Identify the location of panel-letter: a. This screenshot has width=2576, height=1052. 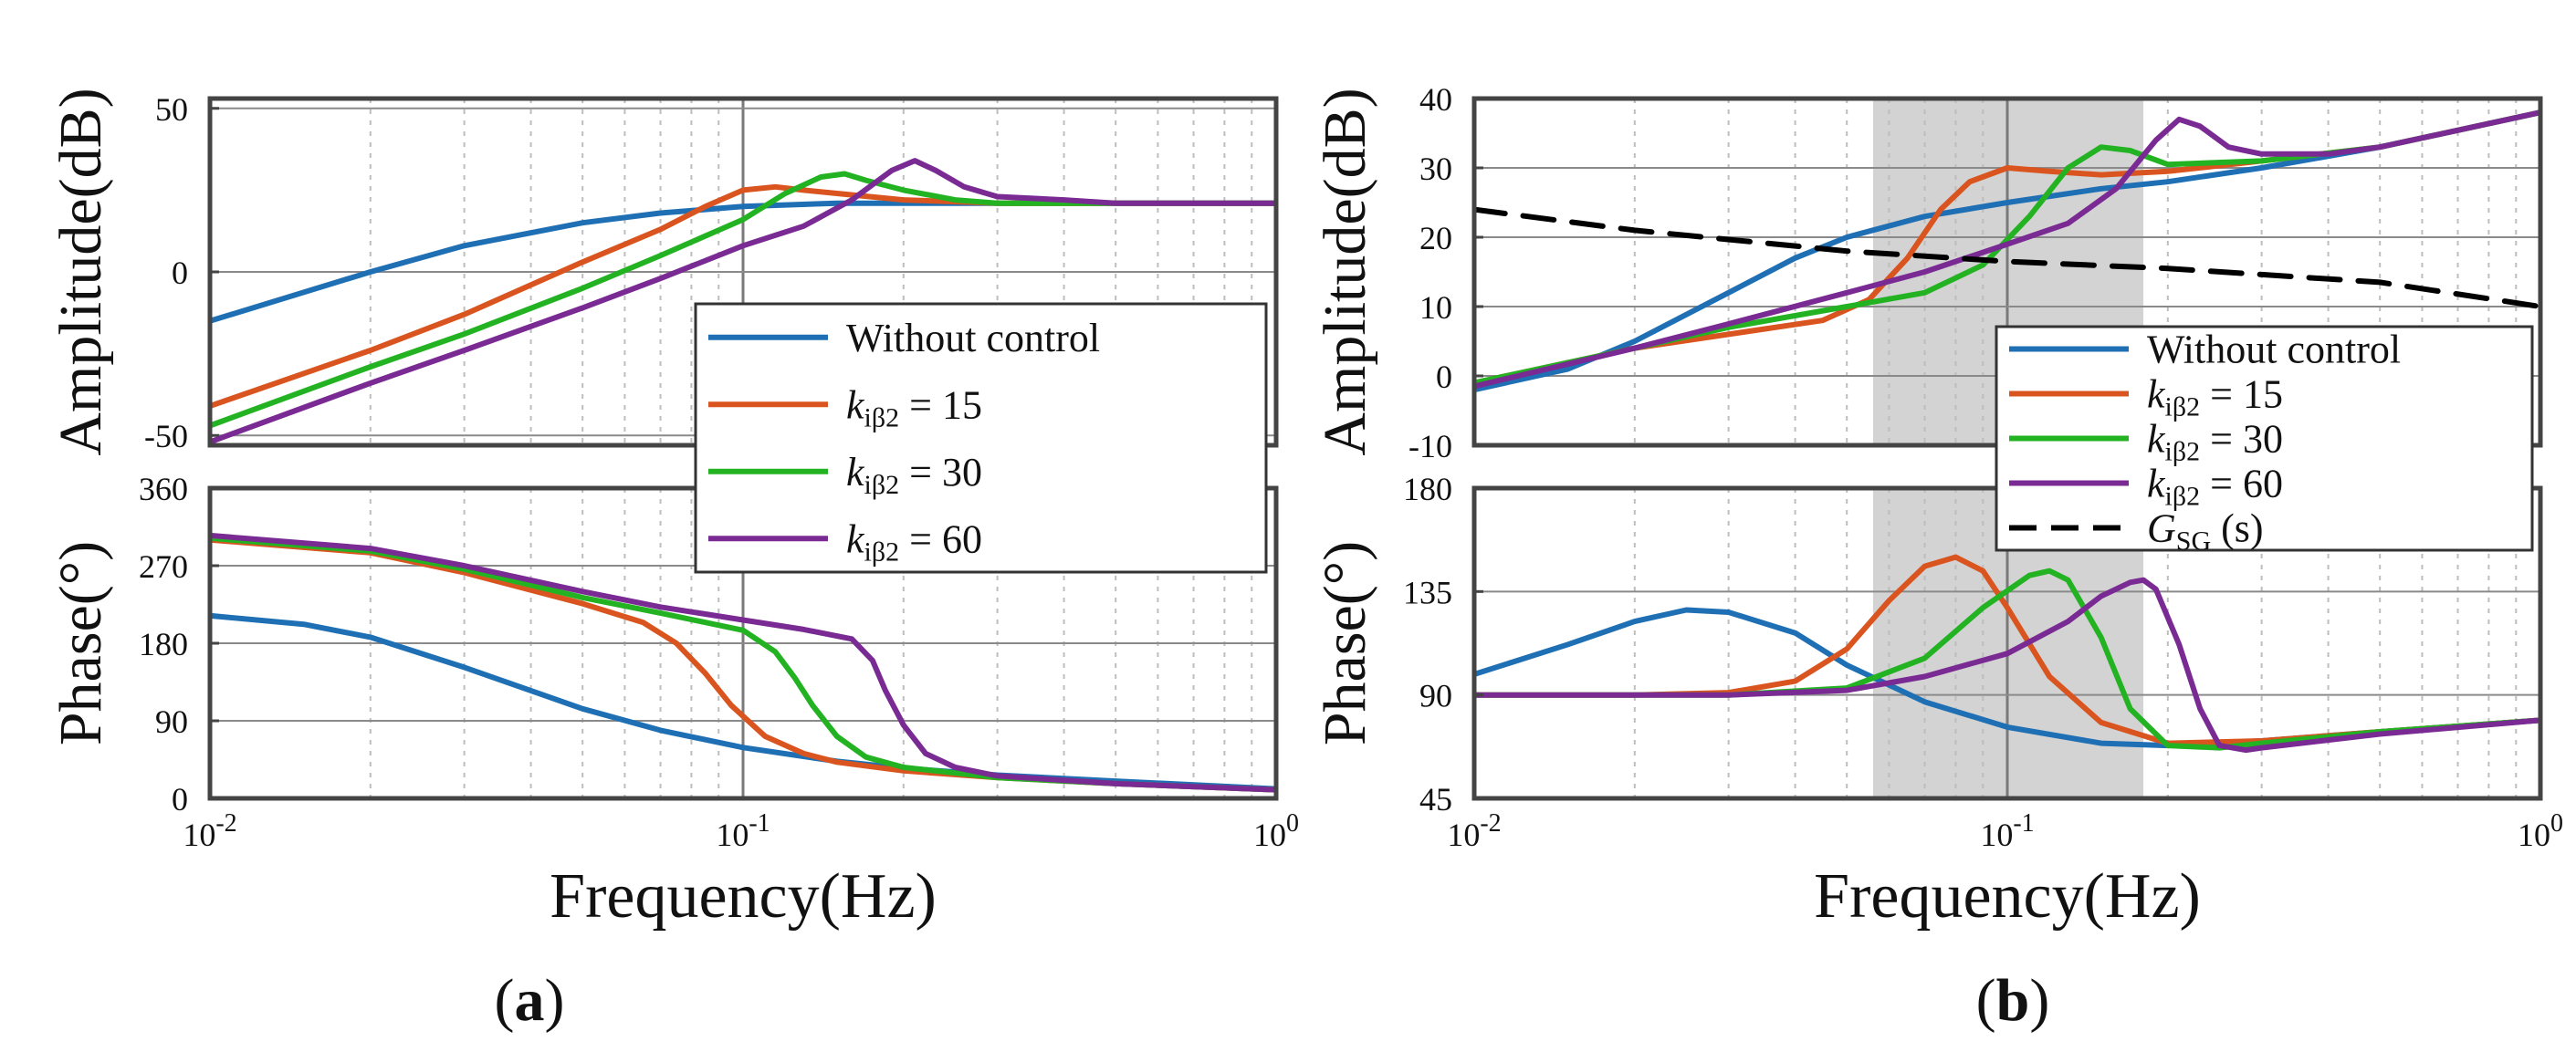
(530, 1000).